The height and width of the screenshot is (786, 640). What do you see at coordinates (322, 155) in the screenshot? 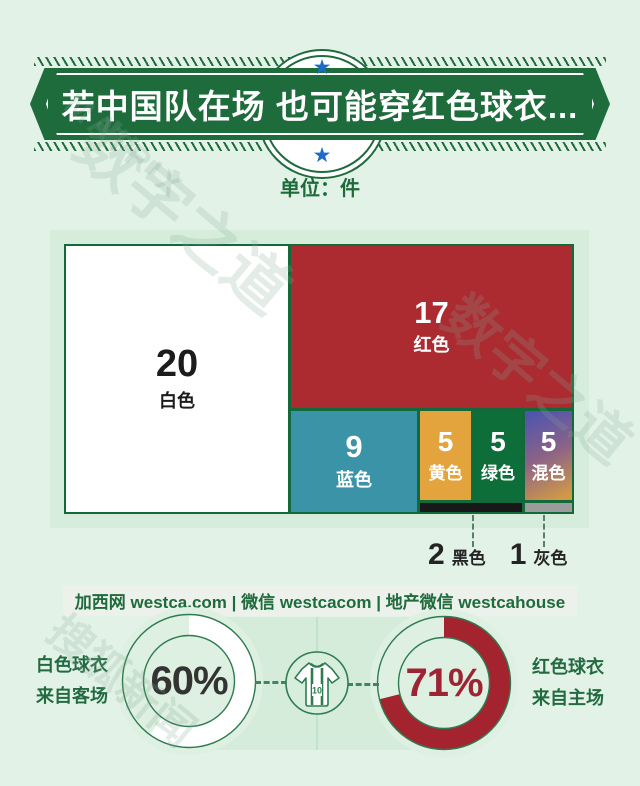
I see `star-icon-bottom: ★` at bounding box center [322, 155].